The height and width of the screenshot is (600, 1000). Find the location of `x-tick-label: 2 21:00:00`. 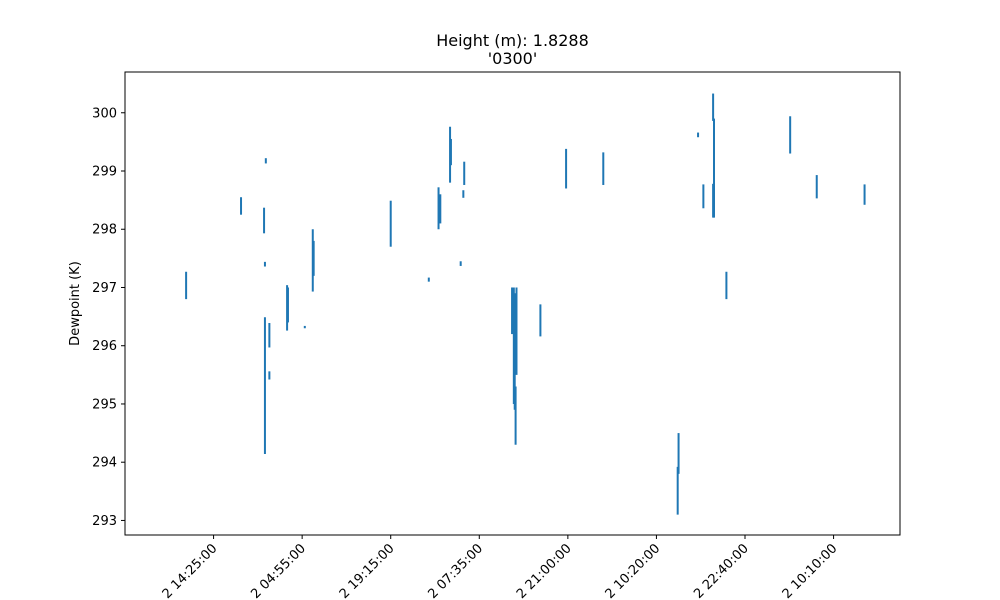

x-tick-label: 2 21:00:00 is located at coordinates (544, 570).